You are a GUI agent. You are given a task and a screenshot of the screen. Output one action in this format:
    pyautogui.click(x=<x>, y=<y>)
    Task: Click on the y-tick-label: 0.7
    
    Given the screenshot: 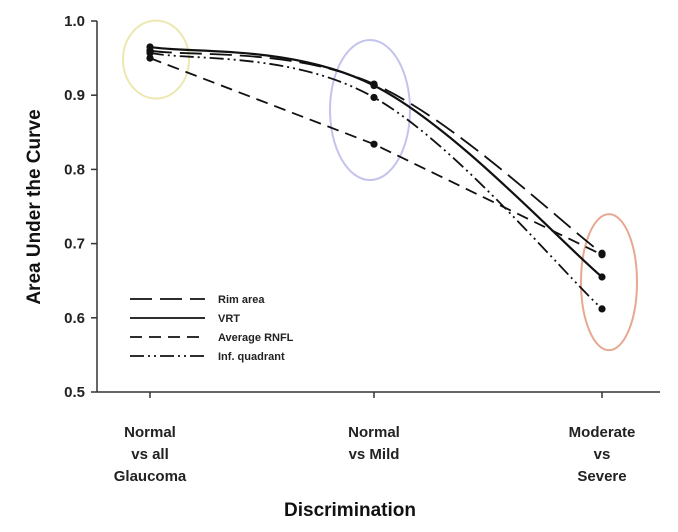 What is the action you would take?
    pyautogui.click(x=74, y=244)
    